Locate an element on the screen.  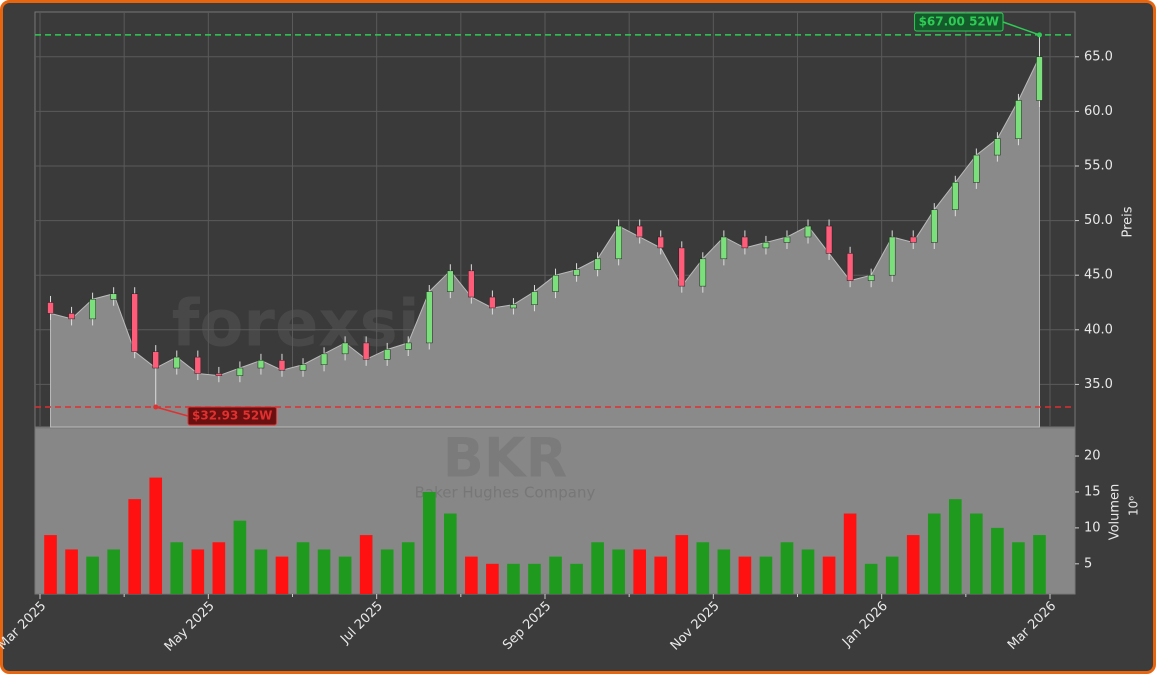
y-tick-label: 50.0 is located at coordinates (1098, 220).